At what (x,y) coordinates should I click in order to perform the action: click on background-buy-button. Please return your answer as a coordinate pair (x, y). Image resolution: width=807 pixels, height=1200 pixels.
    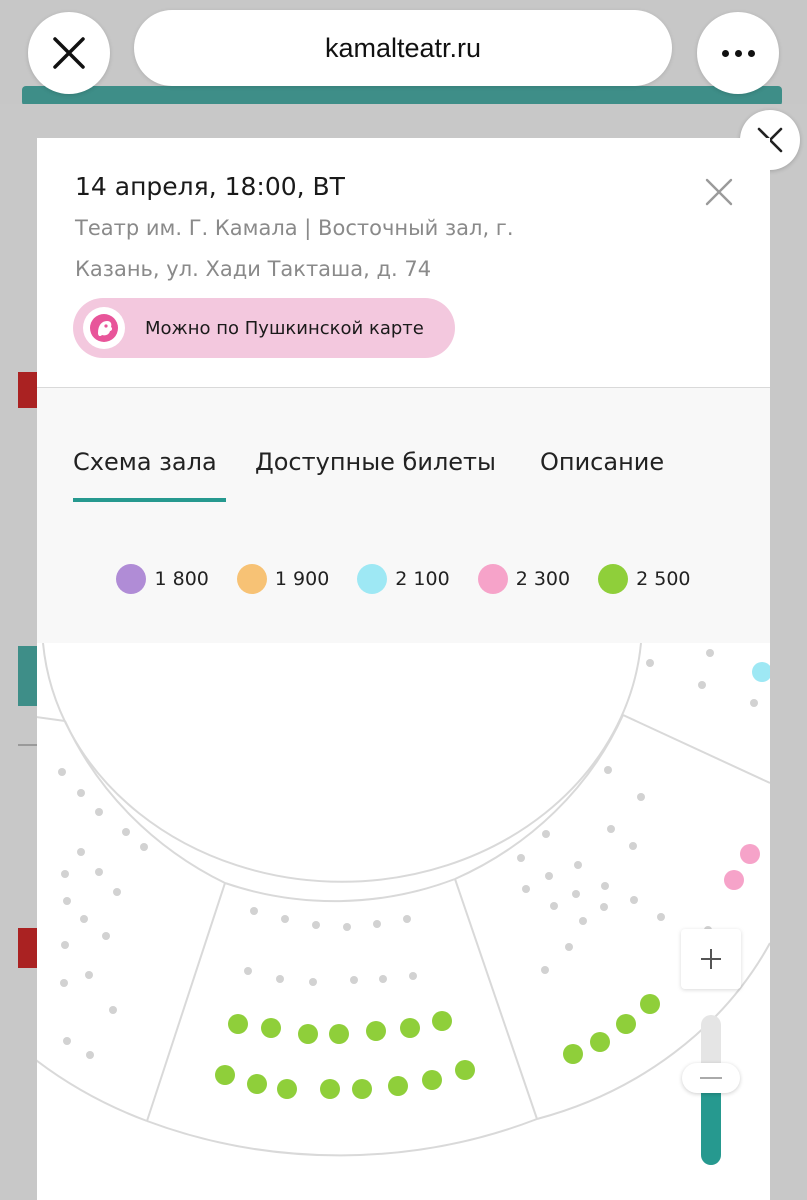
    Looking at the image, I should click on (402, 96).